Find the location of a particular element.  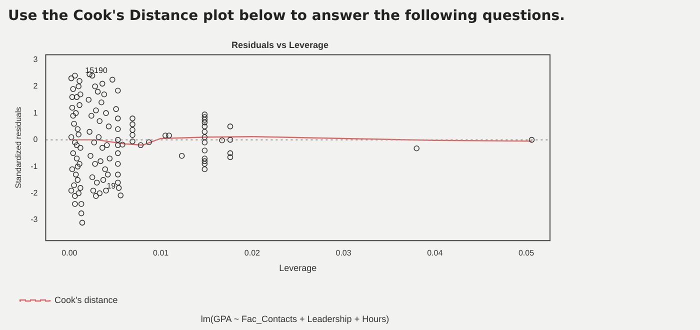

y-tick-label: 1 is located at coordinates (35, 113).